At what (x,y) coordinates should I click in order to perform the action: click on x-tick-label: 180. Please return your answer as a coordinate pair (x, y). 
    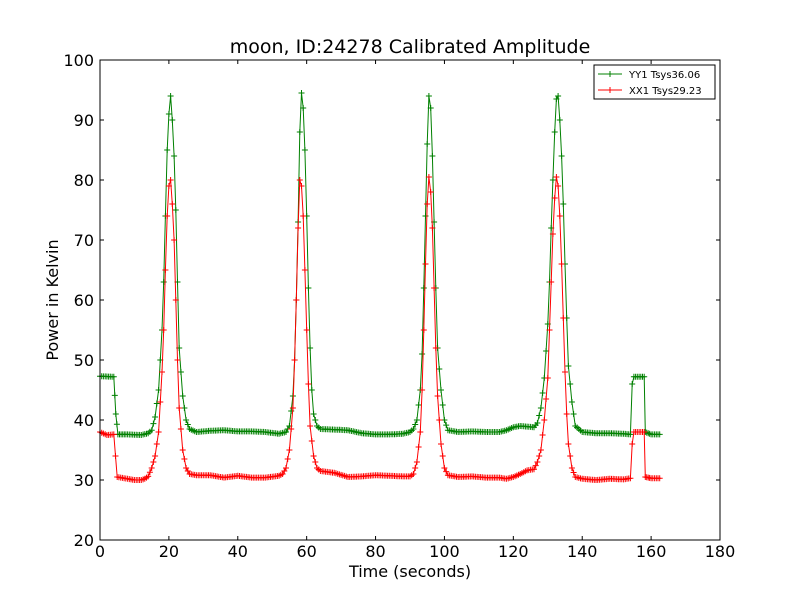
    Looking at the image, I should click on (720, 551).